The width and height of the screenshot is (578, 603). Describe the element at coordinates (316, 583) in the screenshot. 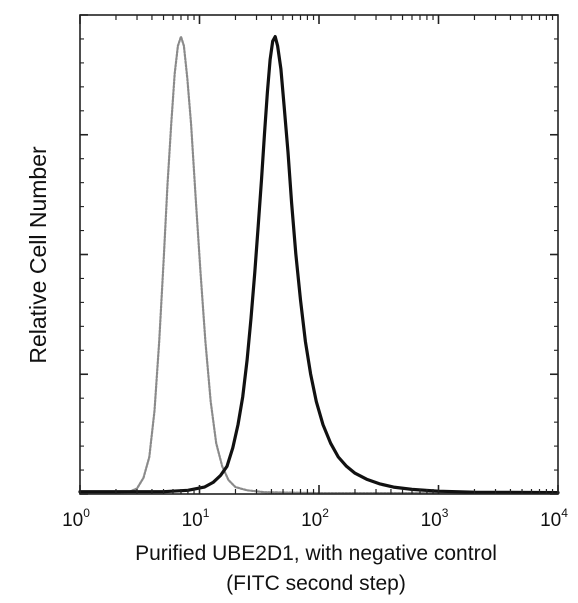

I see `x-axis-title-line2: (FITC second step)` at that location.